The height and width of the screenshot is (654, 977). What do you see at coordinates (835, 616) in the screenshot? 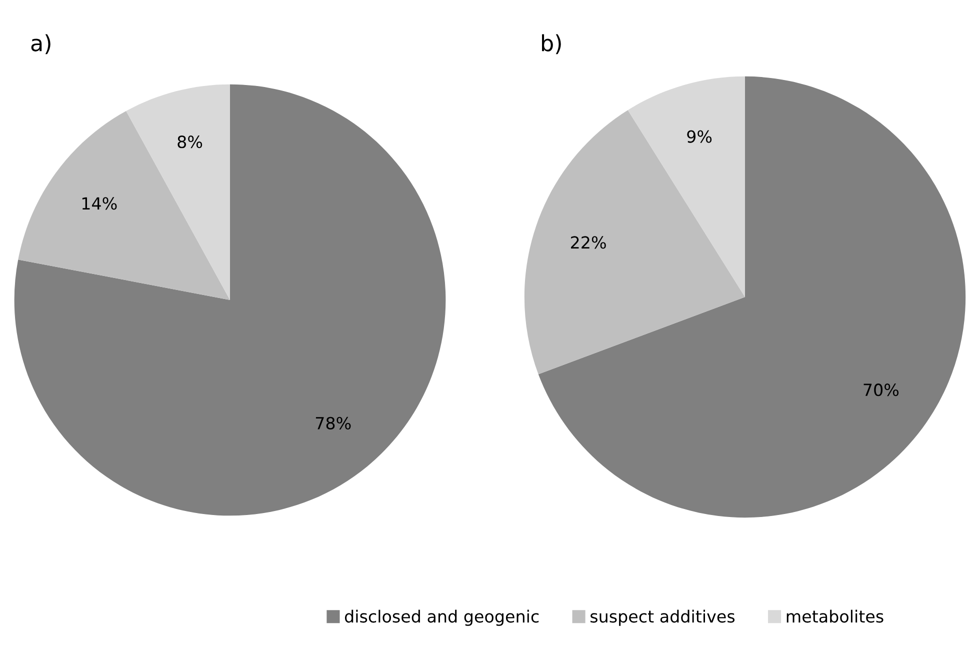
I see `legend-label: metabolites` at bounding box center [835, 616].